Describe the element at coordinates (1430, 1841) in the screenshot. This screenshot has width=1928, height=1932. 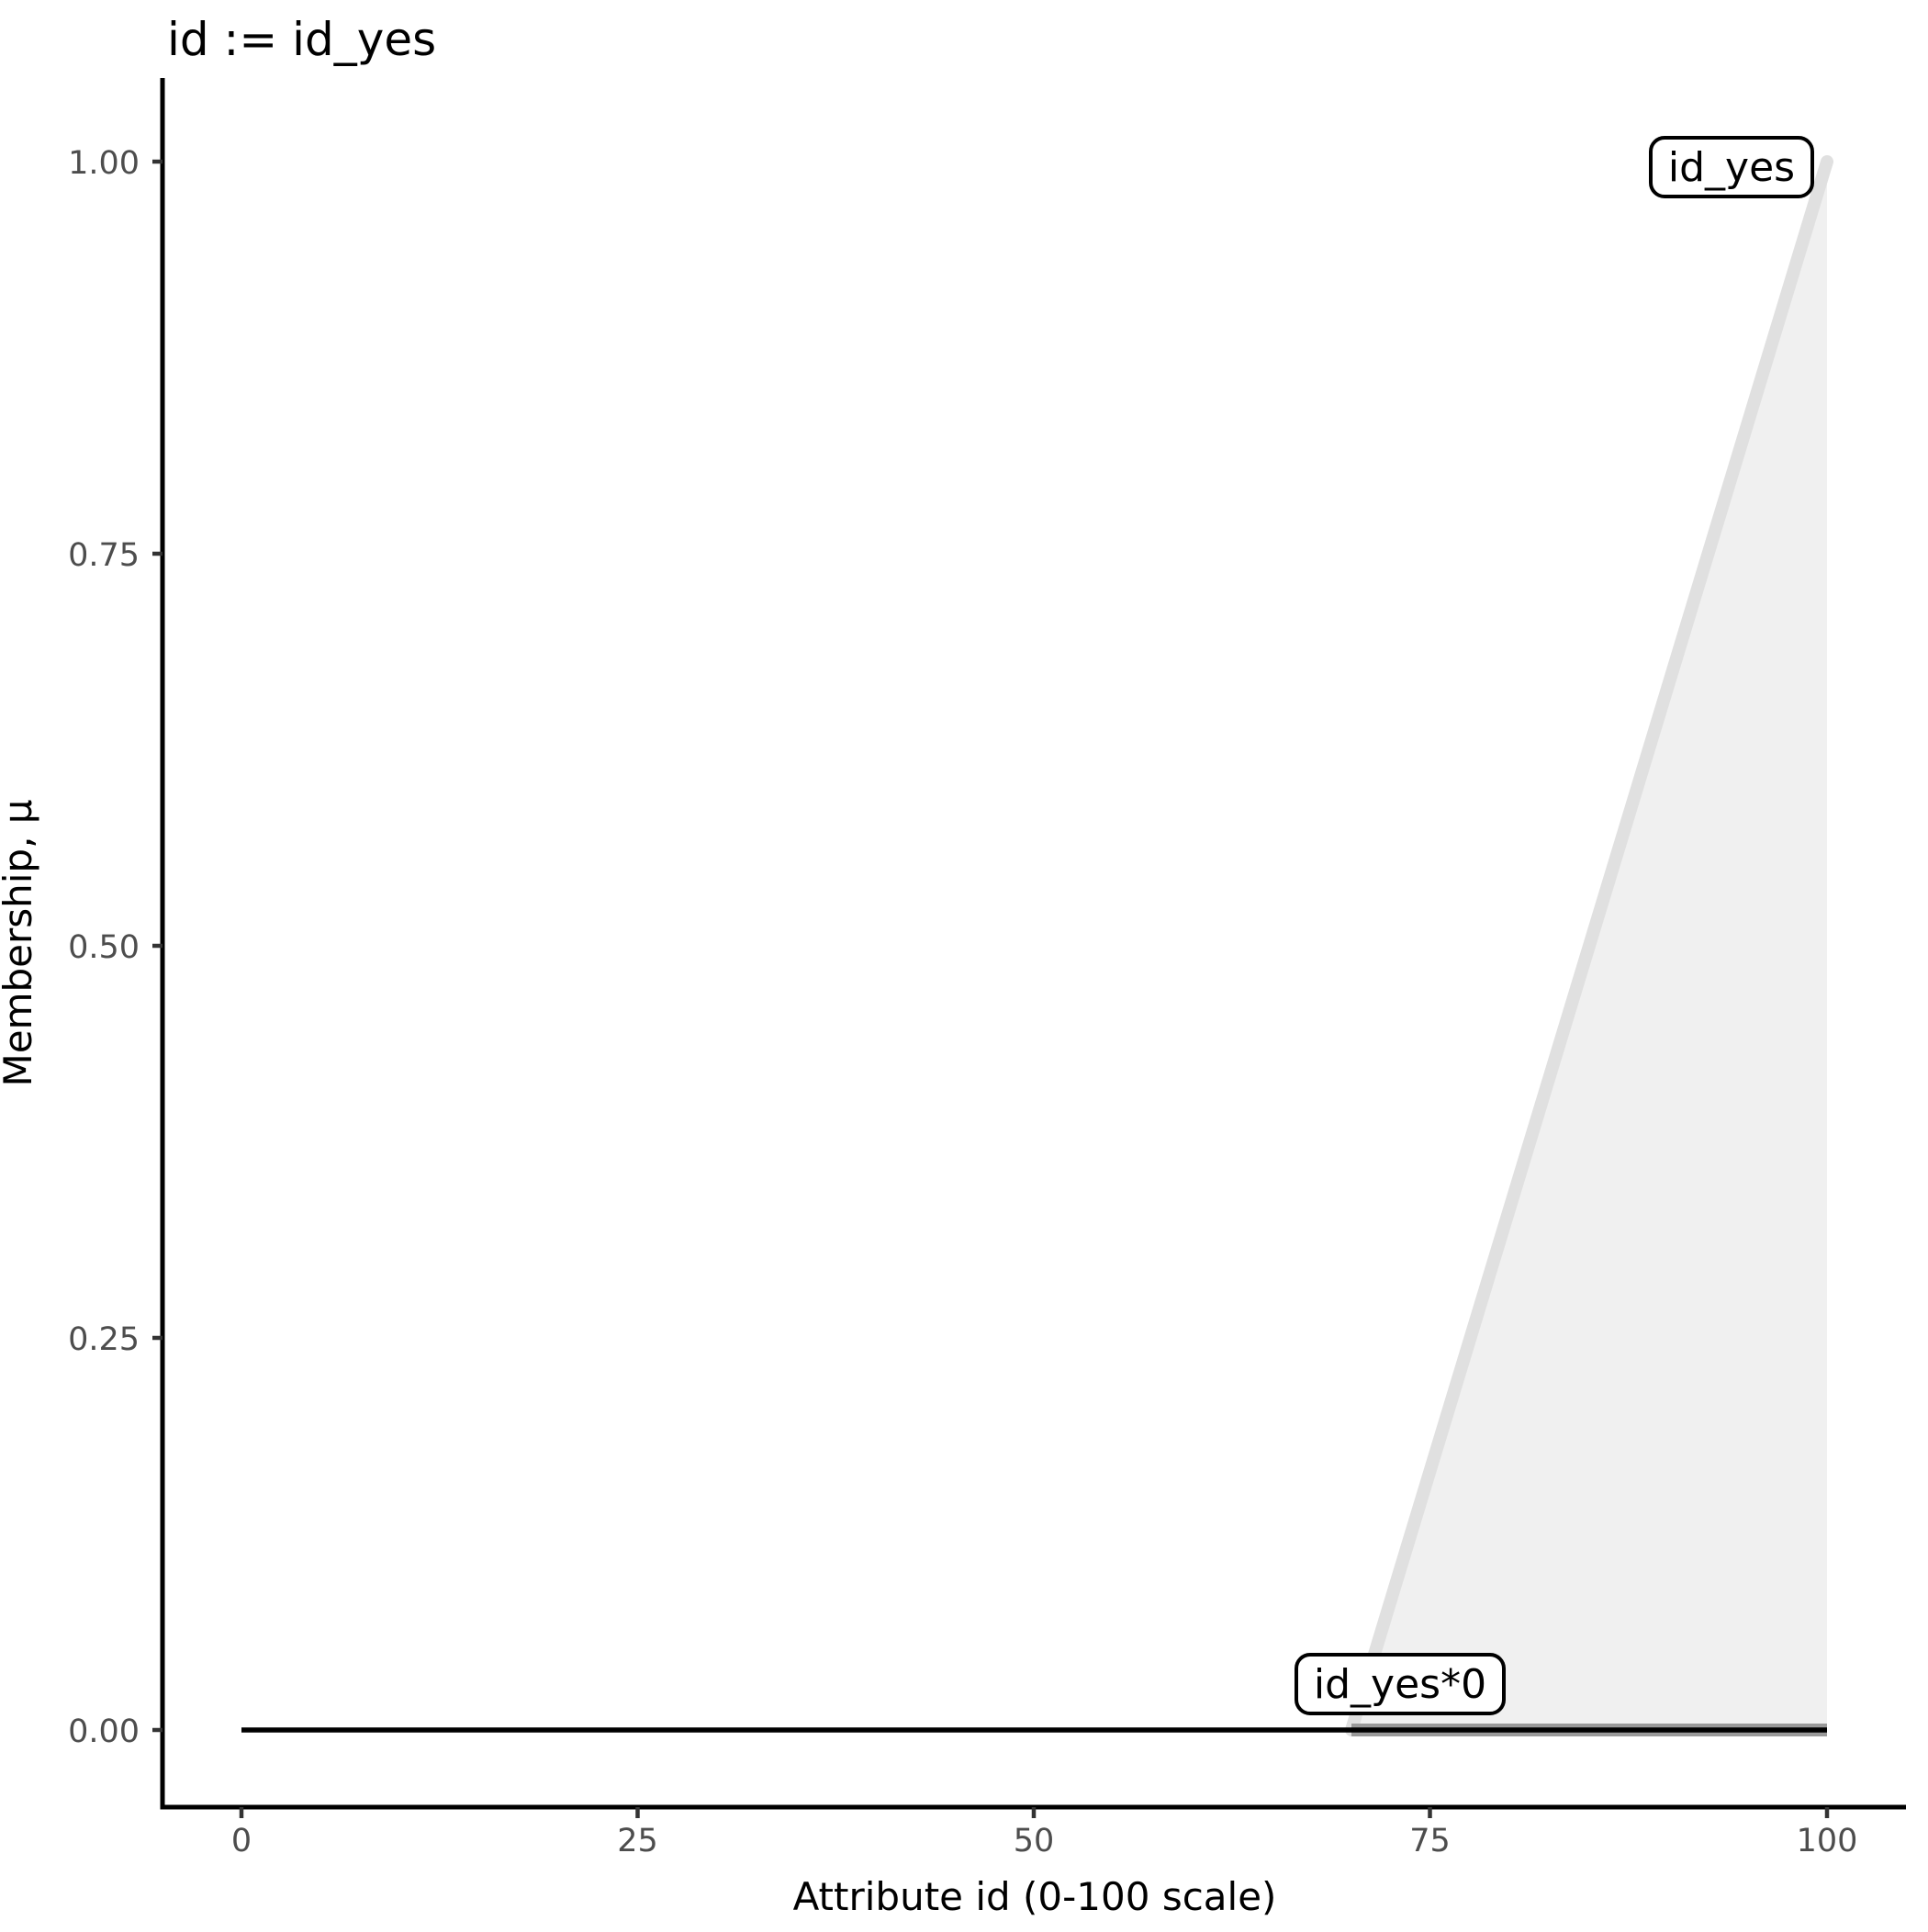
I see `x-tick-label: 75` at that location.